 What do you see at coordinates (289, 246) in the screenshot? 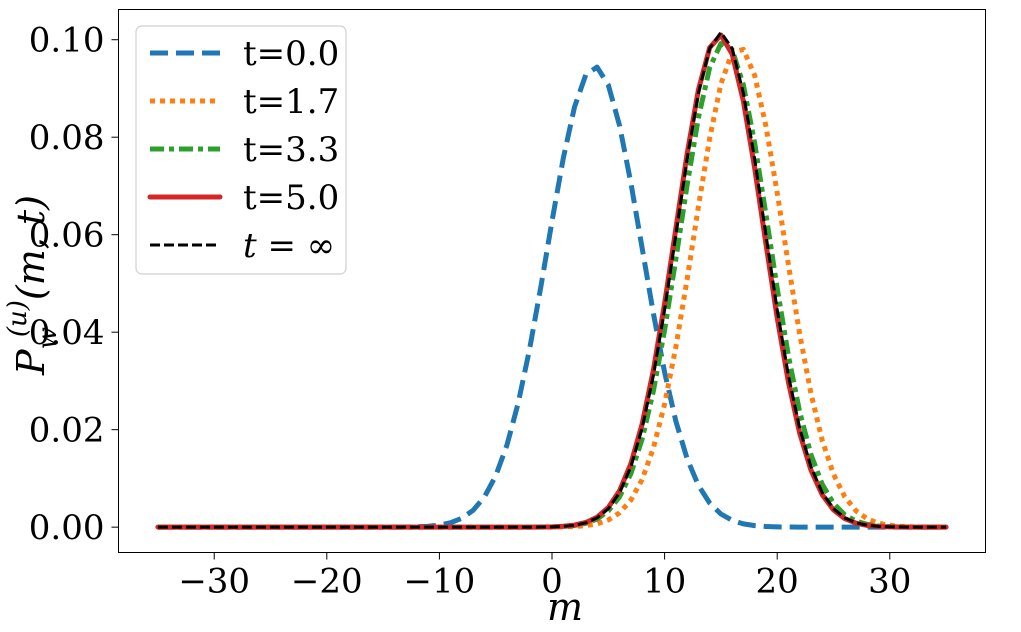
I see `legend-label: t = ∞` at bounding box center [289, 246].